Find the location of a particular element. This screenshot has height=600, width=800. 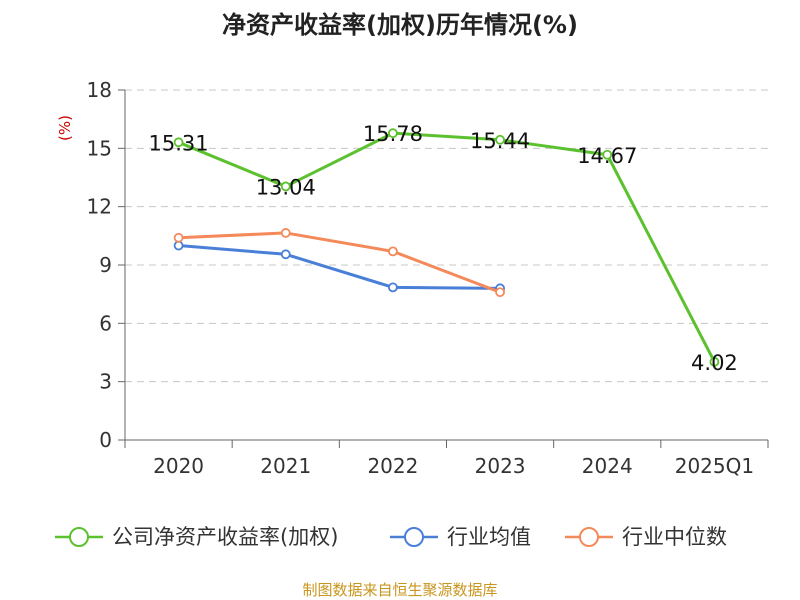

data-point-s2-2020 is located at coordinates (178, 237).